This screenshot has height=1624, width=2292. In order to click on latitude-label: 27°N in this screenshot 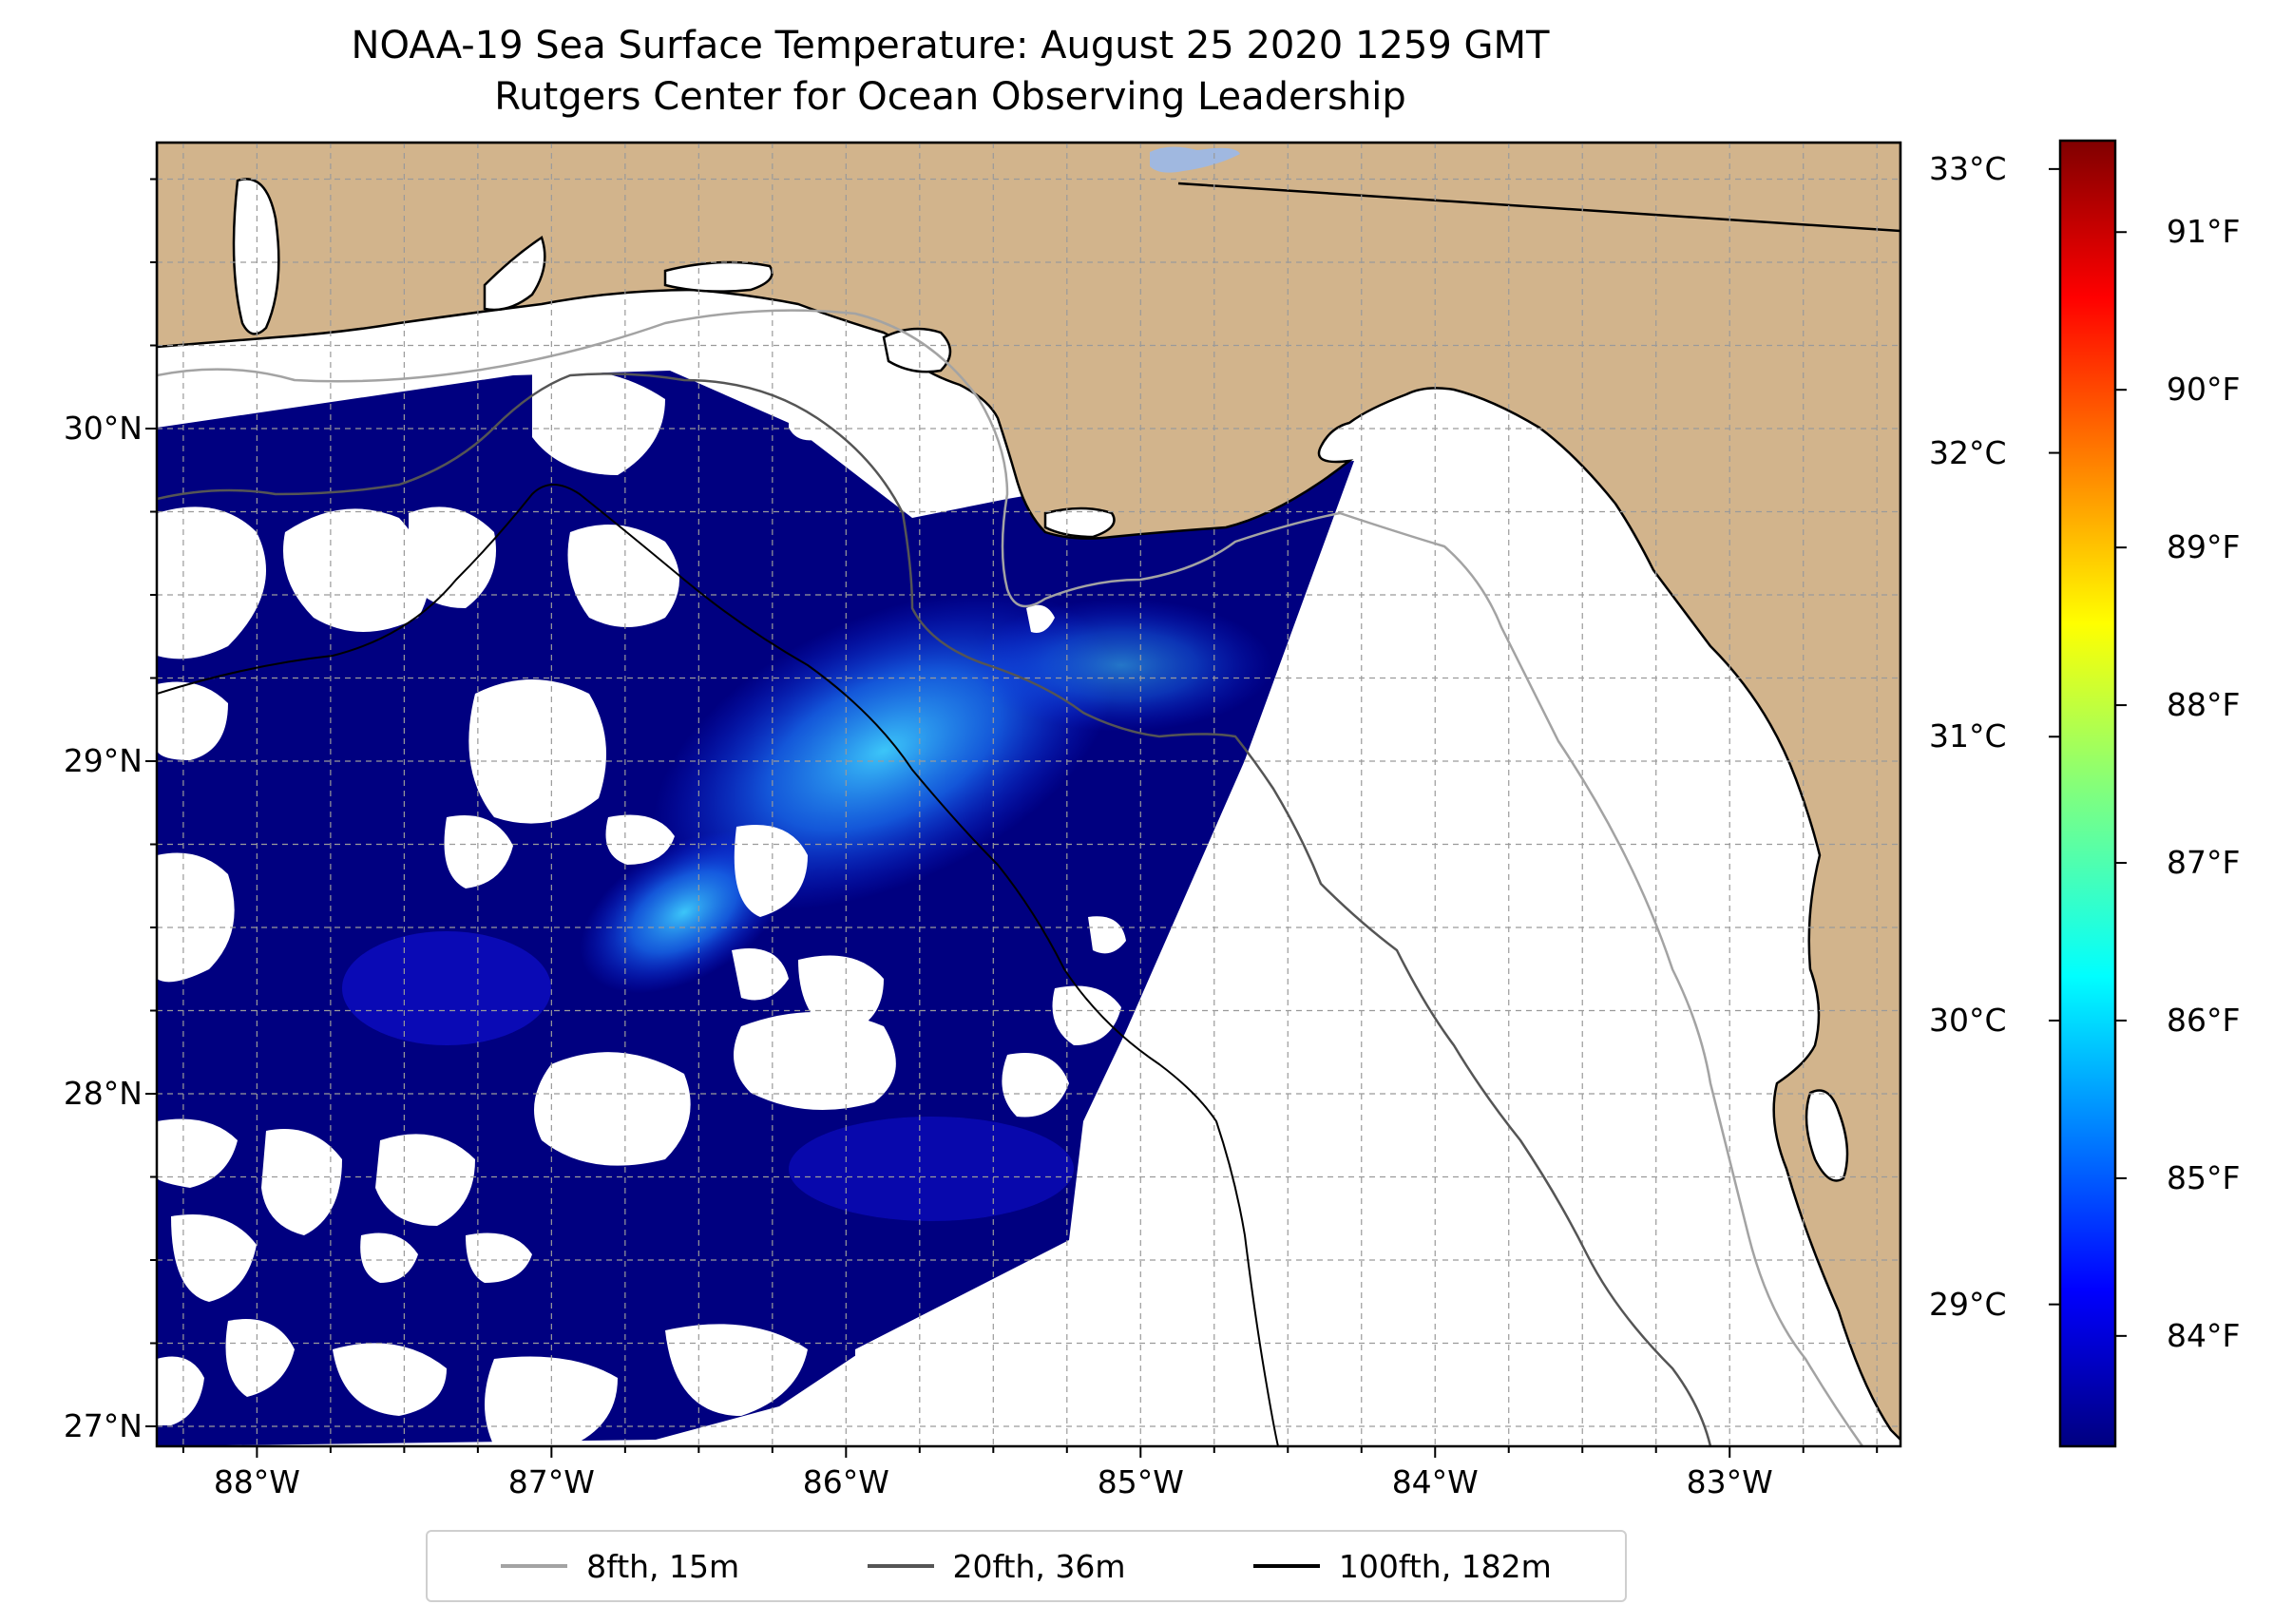, I will do `click(103, 1425)`.